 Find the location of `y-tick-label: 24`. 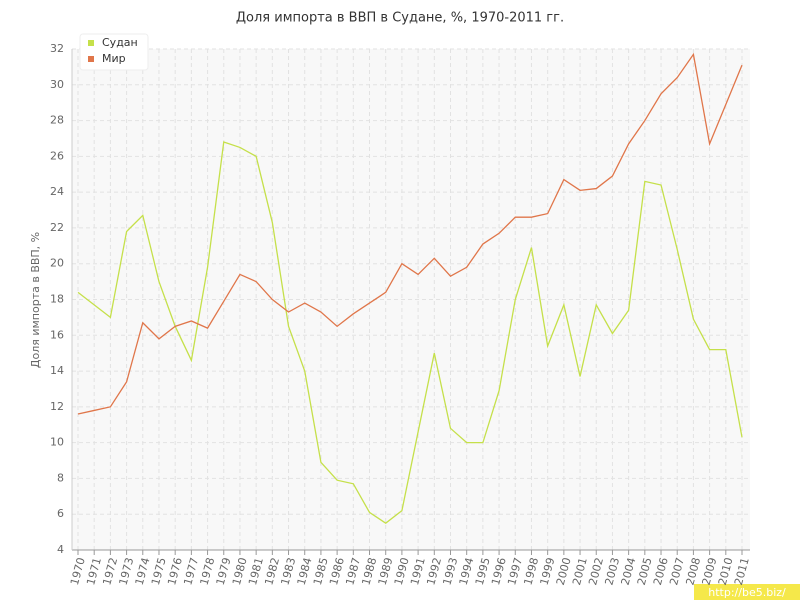

y-tick-label: 24 is located at coordinates (57, 191).